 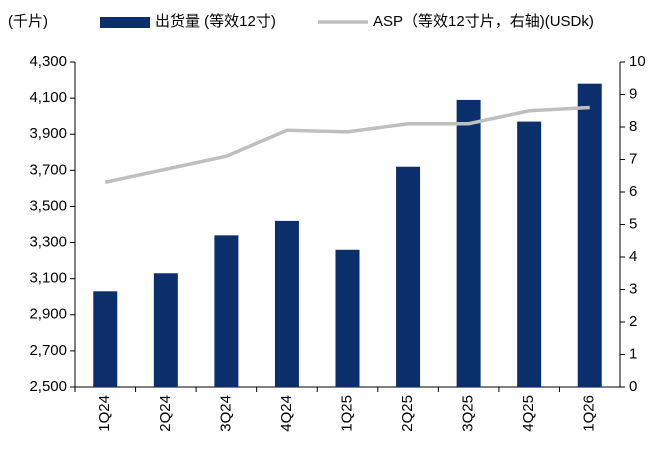 I want to click on legend-label: ASP（等效12寸片，右轴)(USDk), so click(x=483, y=21).